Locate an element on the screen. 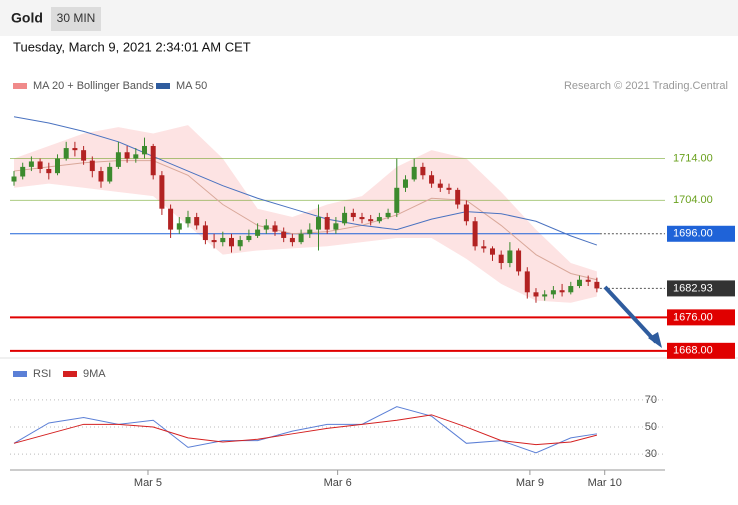  copyright: Research © 2021 Trading.Central is located at coordinates (646, 86).